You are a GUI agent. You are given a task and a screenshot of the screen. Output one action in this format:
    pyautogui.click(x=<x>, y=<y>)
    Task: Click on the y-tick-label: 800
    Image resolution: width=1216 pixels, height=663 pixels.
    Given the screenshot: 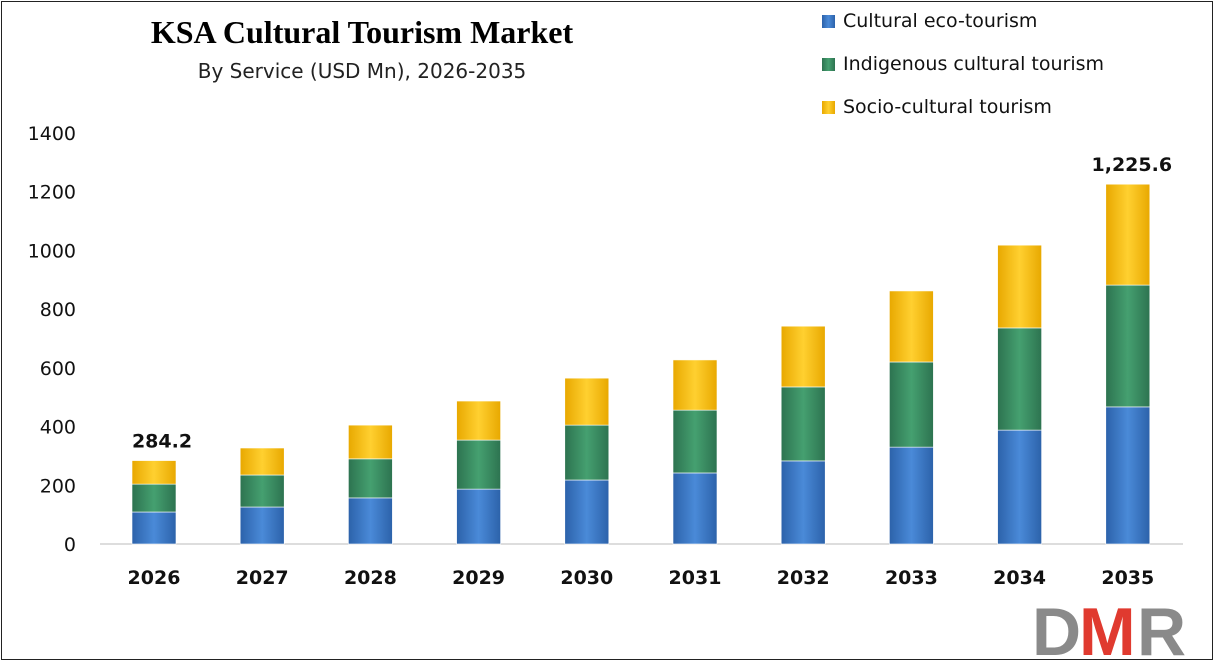 What is the action you would take?
    pyautogui.click(x=58, y=310)
    